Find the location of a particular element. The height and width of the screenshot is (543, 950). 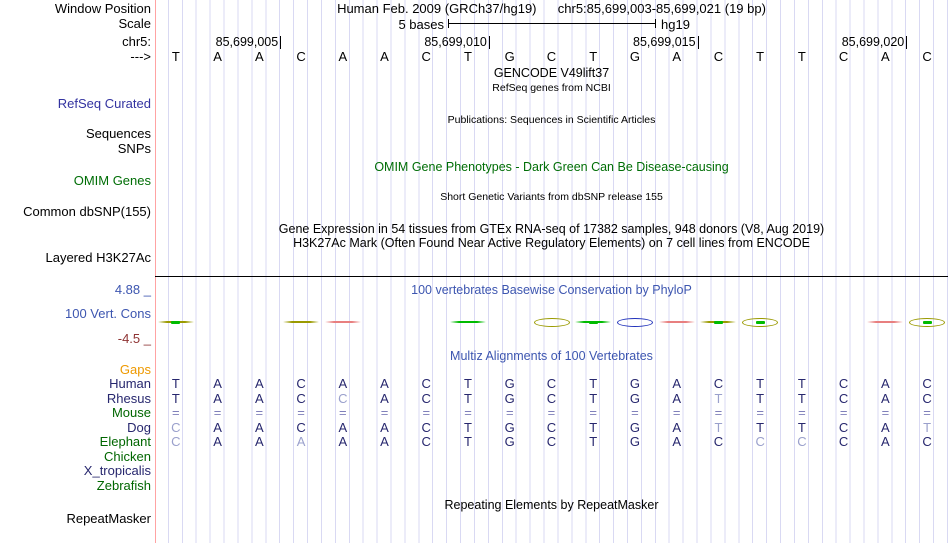

conservation-min-value: -4.5 _ is located at coordinates (134, 338).